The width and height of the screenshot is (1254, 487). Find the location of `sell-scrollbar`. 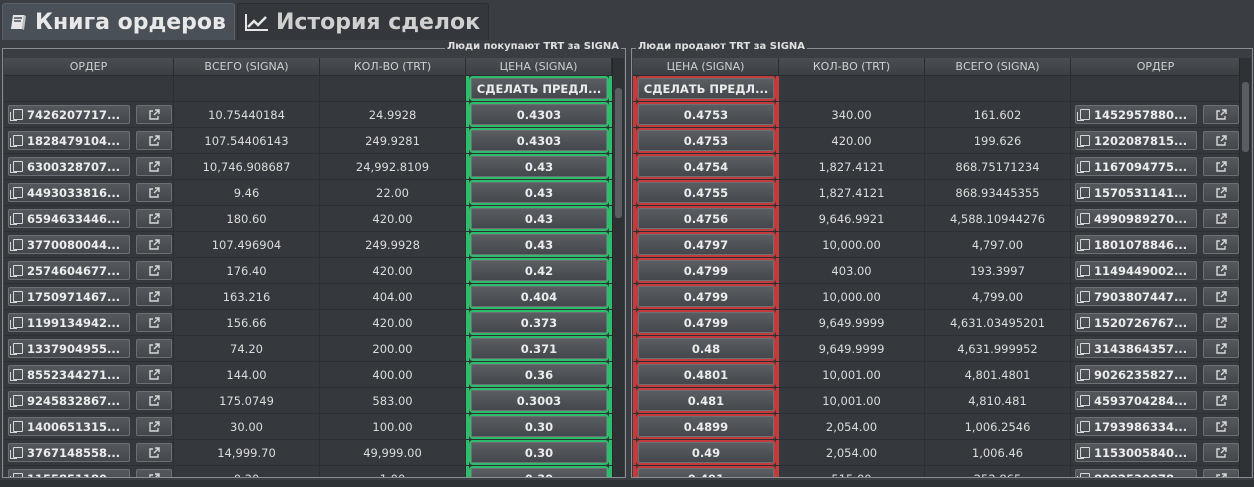

sell-scrollbar is located at coordinates (1245, 267).